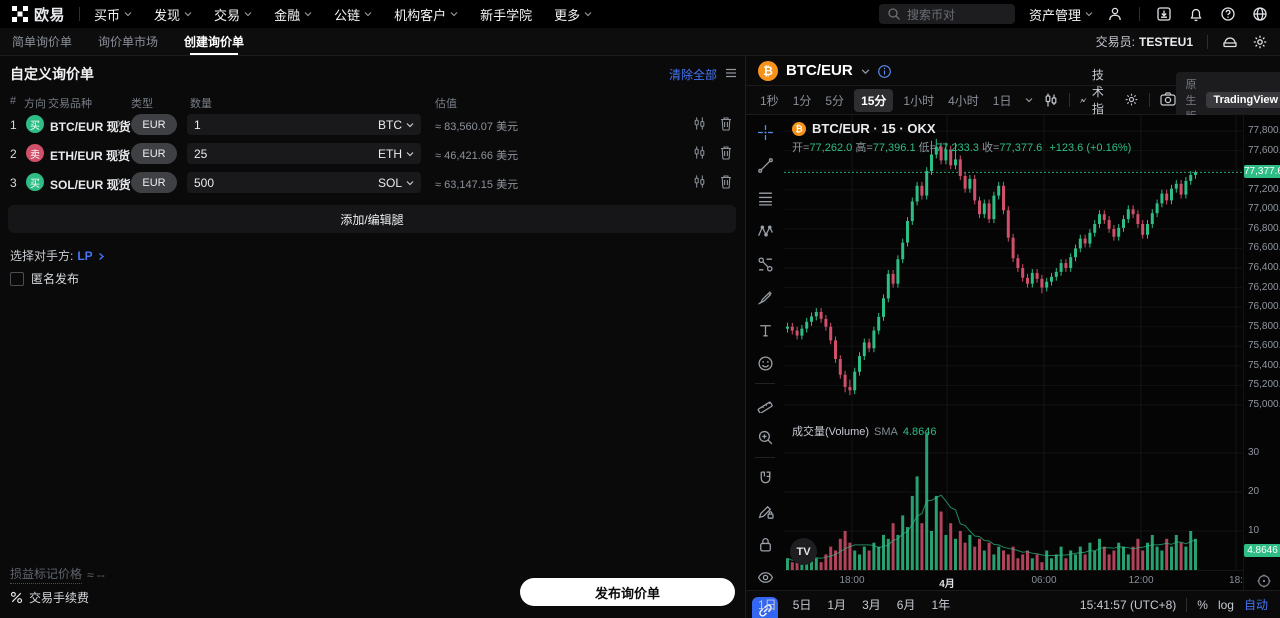 This screenshot has width=1280, height=618. Describe the element at coordinates (506, 15) in the screenshot. I see `nav-menu-新手学院: 新手学院` at that location.